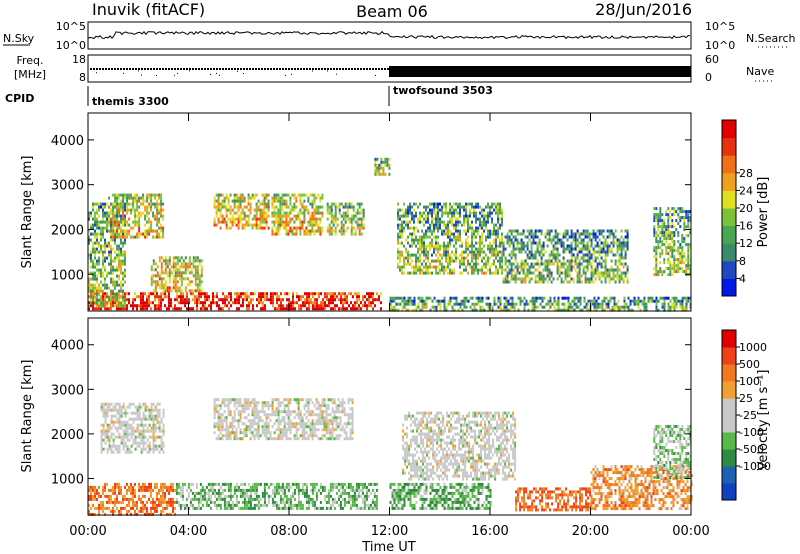 The height and width of the screenshot is (554, 800). I want to click on power-colorbar-label: 4, so click(742, 278).